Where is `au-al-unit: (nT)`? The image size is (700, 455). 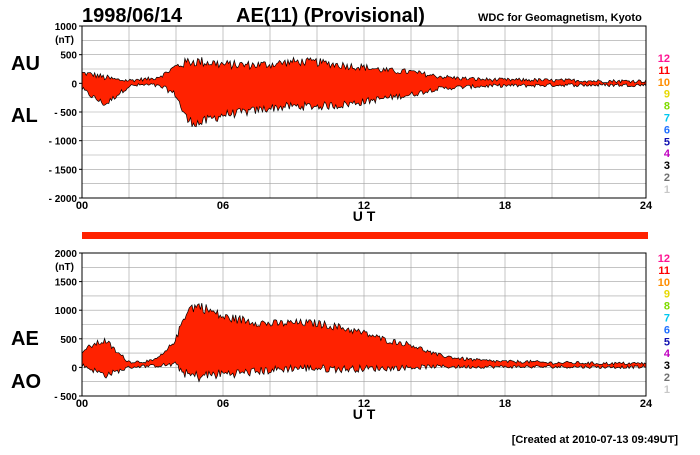 au-al-unit: (nT) is located at coordinates (64, 40).